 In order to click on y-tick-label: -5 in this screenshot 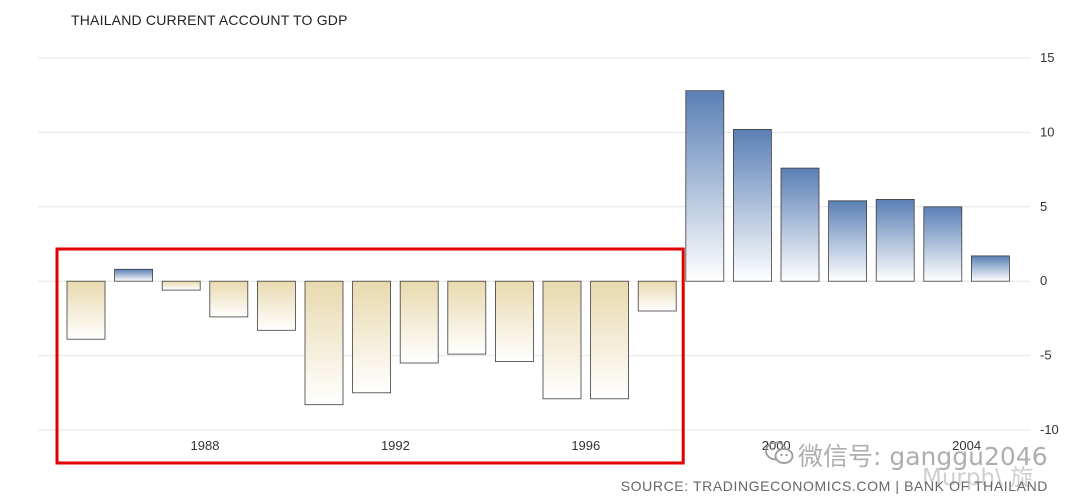, I will do `click(1046, 355)`.